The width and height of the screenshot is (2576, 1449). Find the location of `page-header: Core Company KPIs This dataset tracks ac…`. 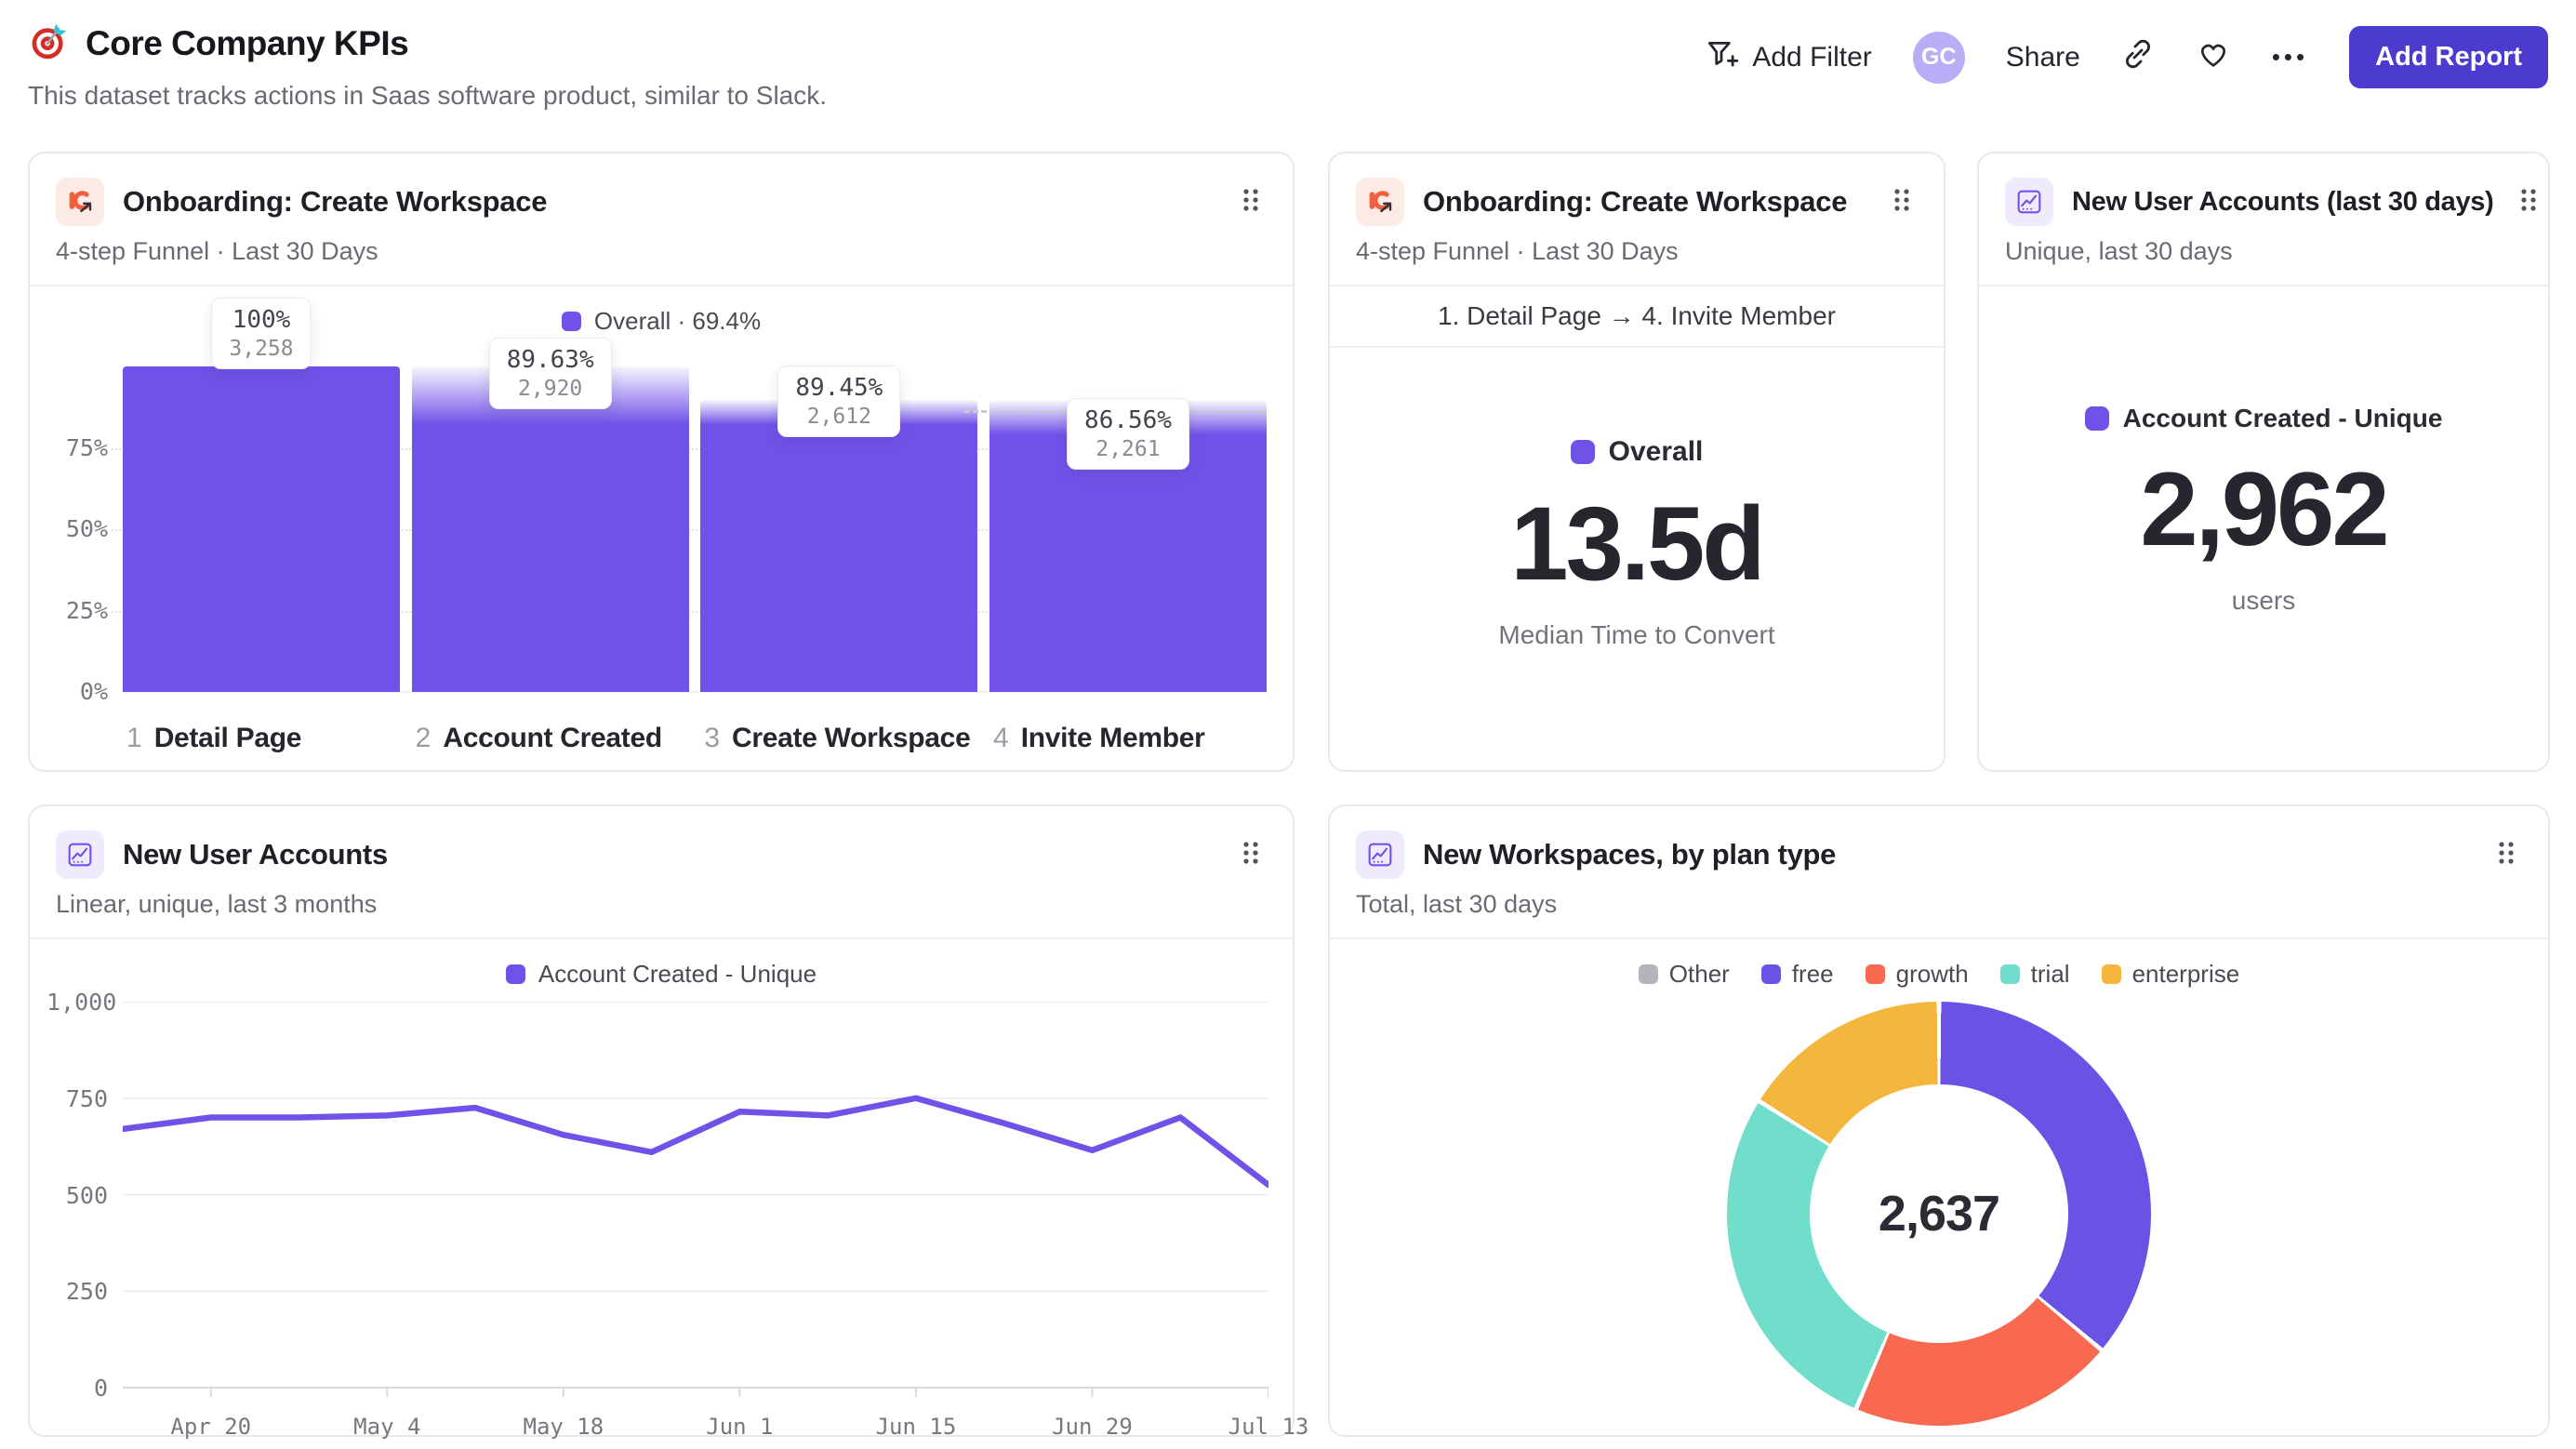

page-header: Core Company KPIs This dataset tracks ac… is located at coordinates (1288, 76).